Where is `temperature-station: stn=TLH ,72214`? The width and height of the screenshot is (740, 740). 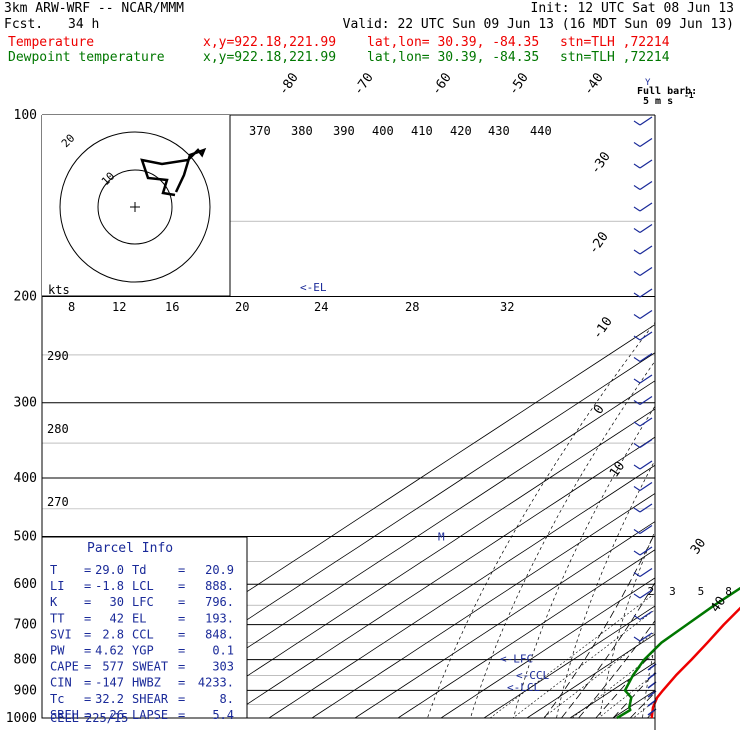 temperature-station: stn=TLH ,72214 is located at coordinates (615, 42).